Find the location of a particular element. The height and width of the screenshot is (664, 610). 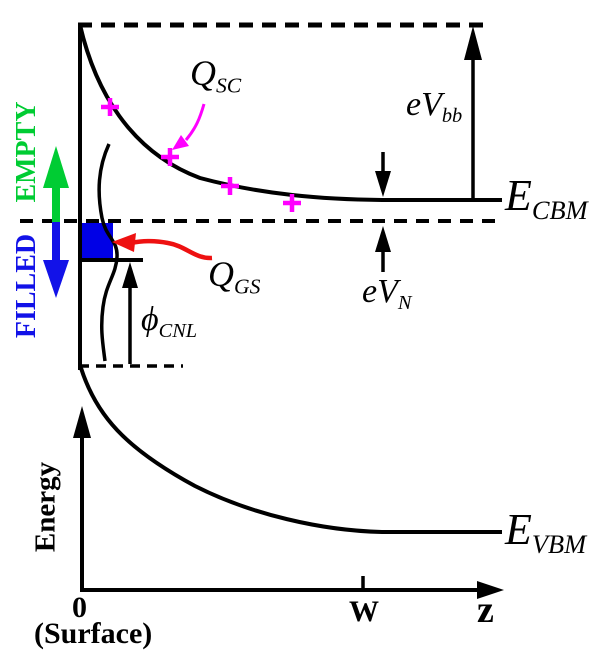

qsc-pointer-arrow-head-icon is located at coordinates (180, 142).